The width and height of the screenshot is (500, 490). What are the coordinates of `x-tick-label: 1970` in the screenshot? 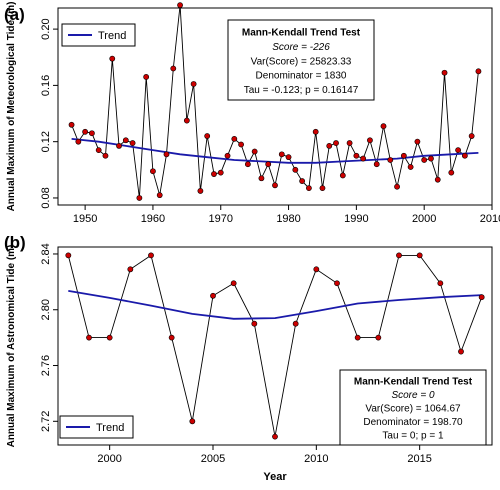 It's located at (221, 219).